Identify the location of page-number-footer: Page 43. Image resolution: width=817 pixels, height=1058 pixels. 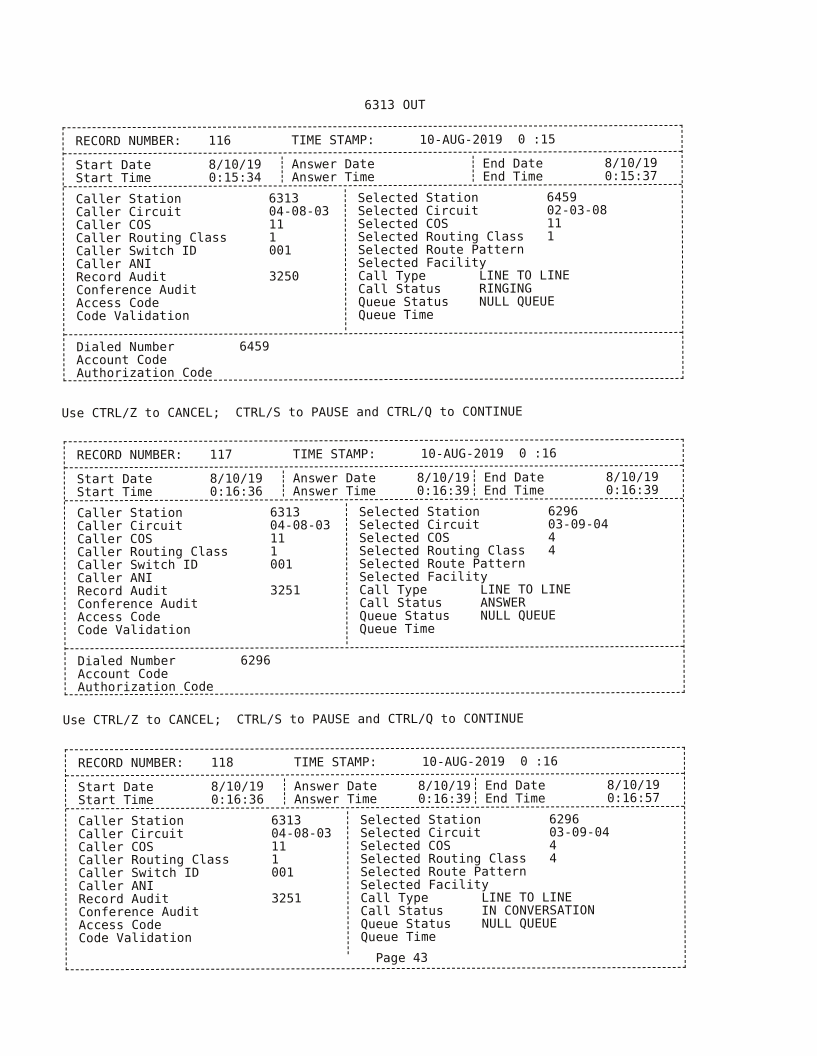
(401, 957).